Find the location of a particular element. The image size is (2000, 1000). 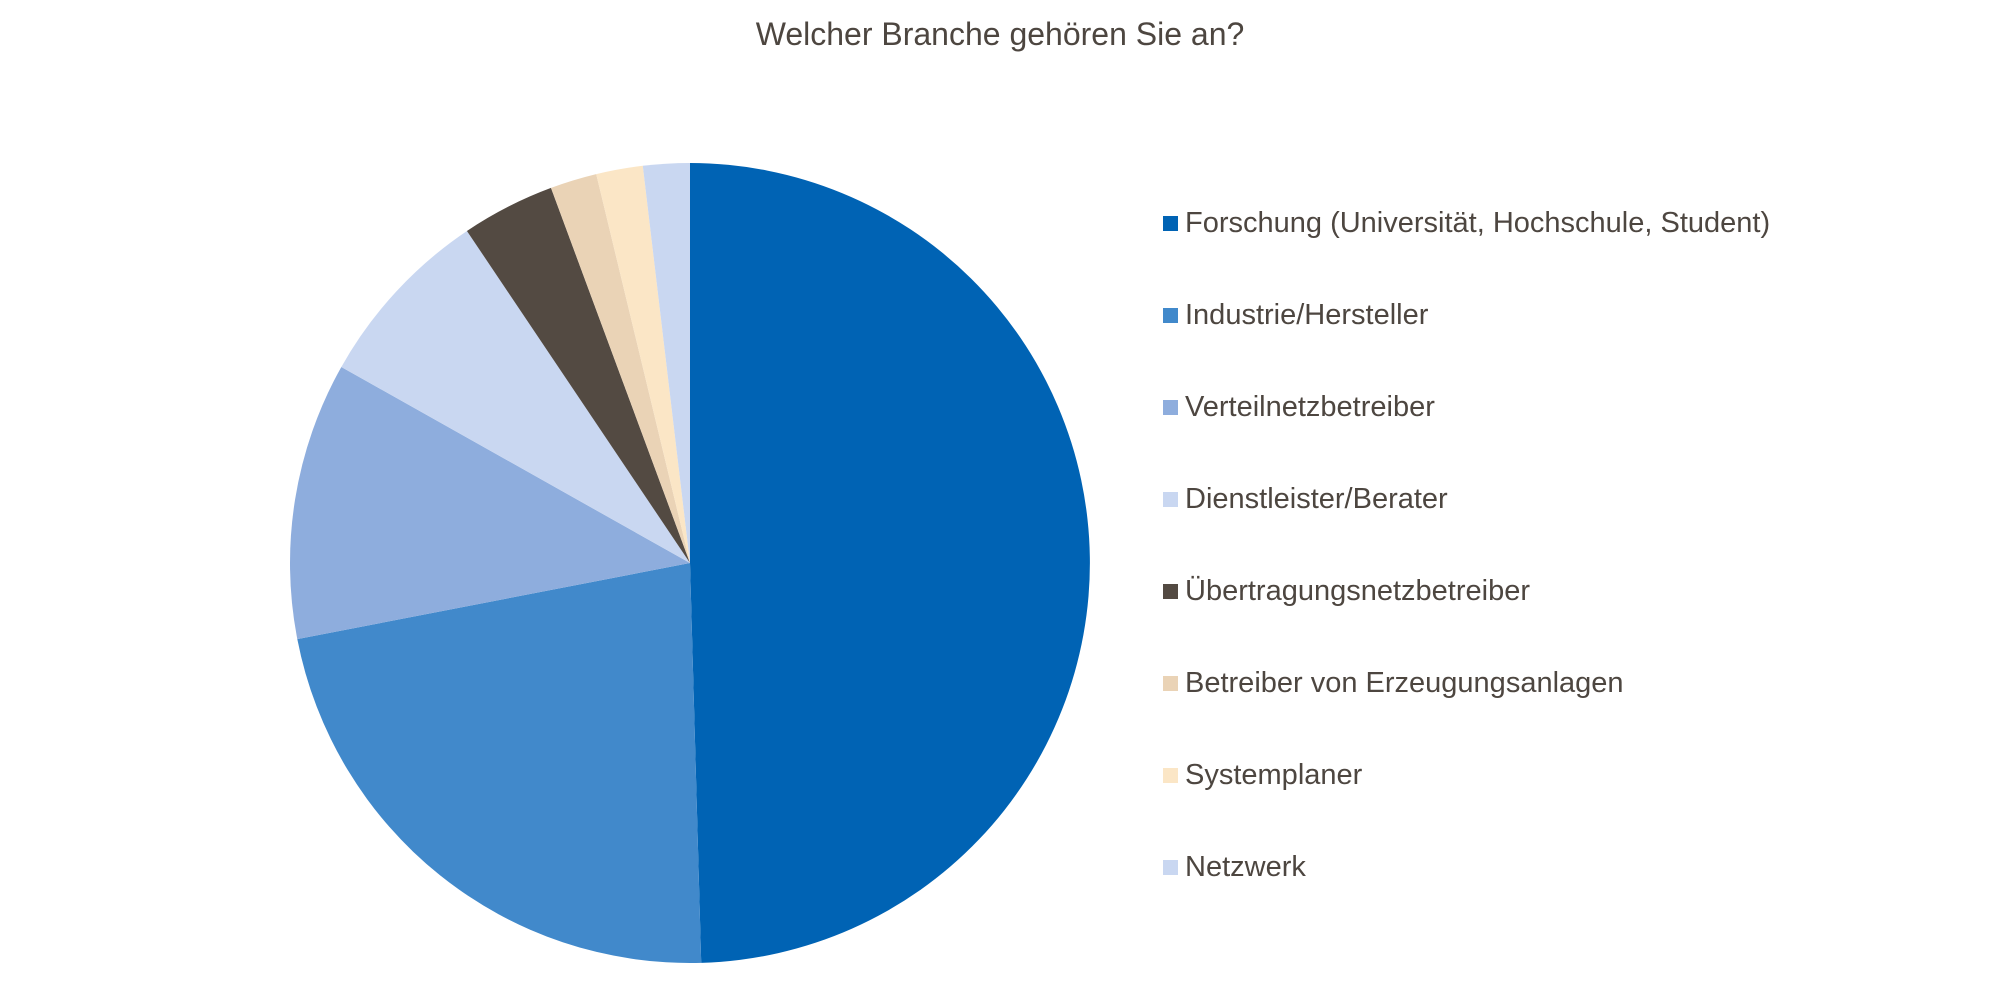

legend-label: Dienstleister/Berater is located at coordinates (1316, 499).